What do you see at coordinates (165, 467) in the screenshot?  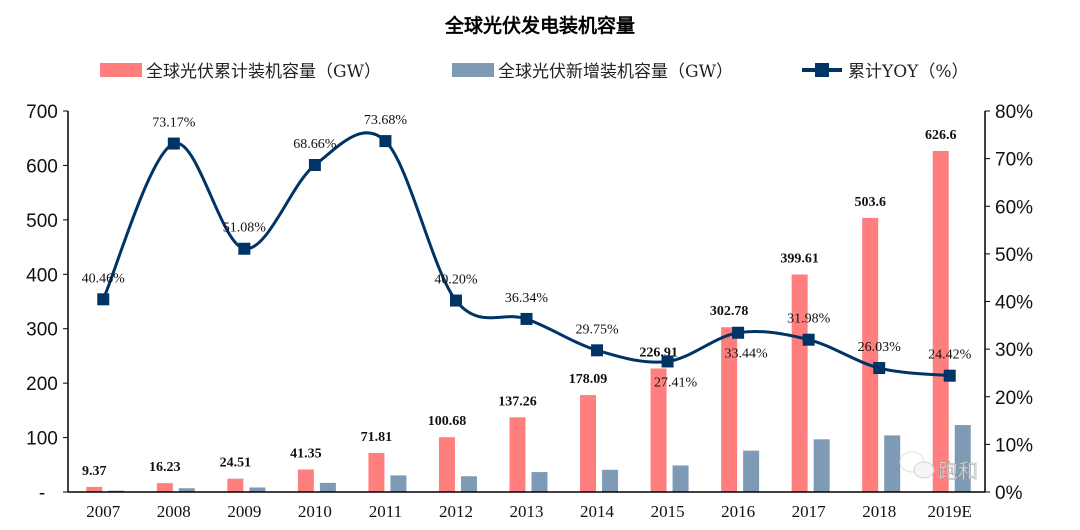 I see `bar-label: 16.23` at bounding box center [165, 467].